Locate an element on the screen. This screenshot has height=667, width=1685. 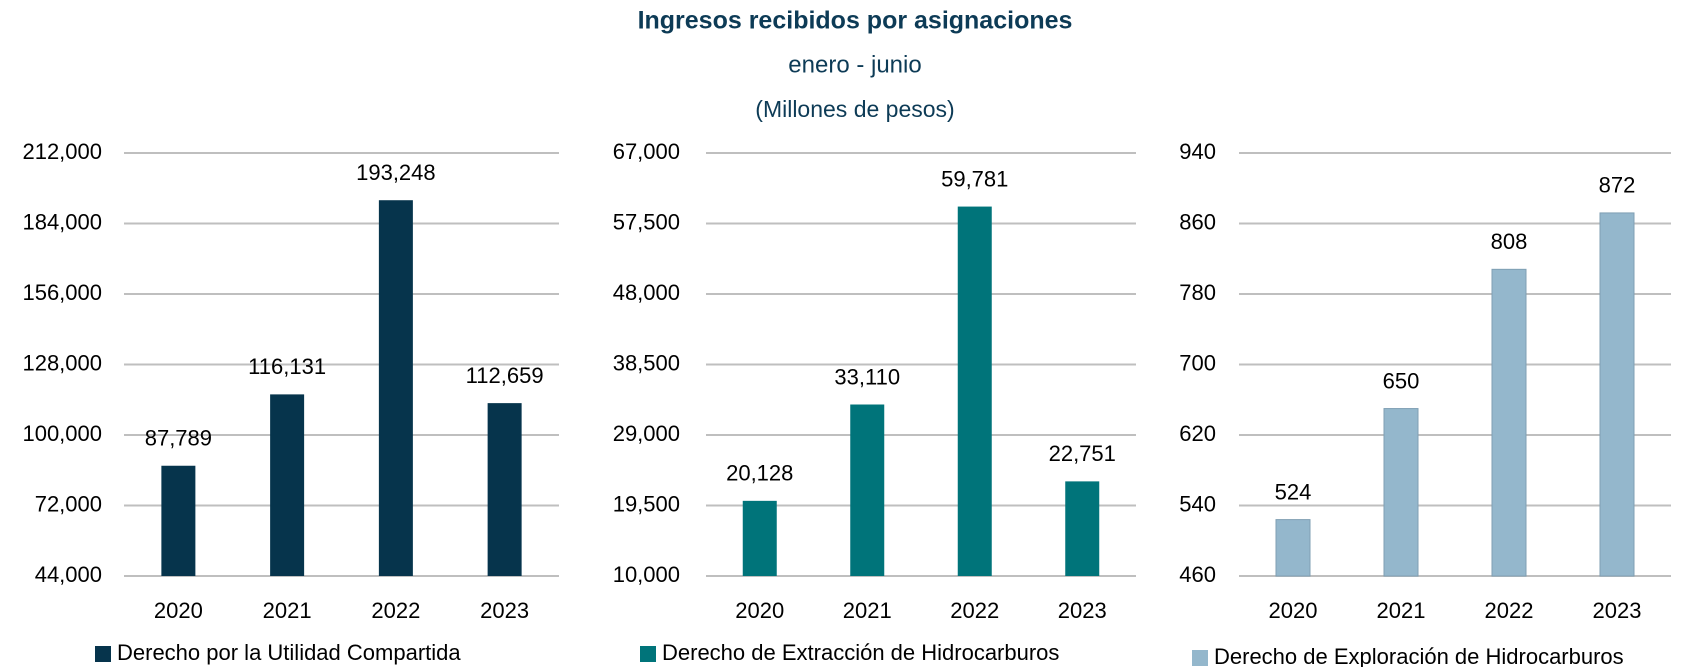
value-label: 22,751 is located at coordinates (1082, 453).